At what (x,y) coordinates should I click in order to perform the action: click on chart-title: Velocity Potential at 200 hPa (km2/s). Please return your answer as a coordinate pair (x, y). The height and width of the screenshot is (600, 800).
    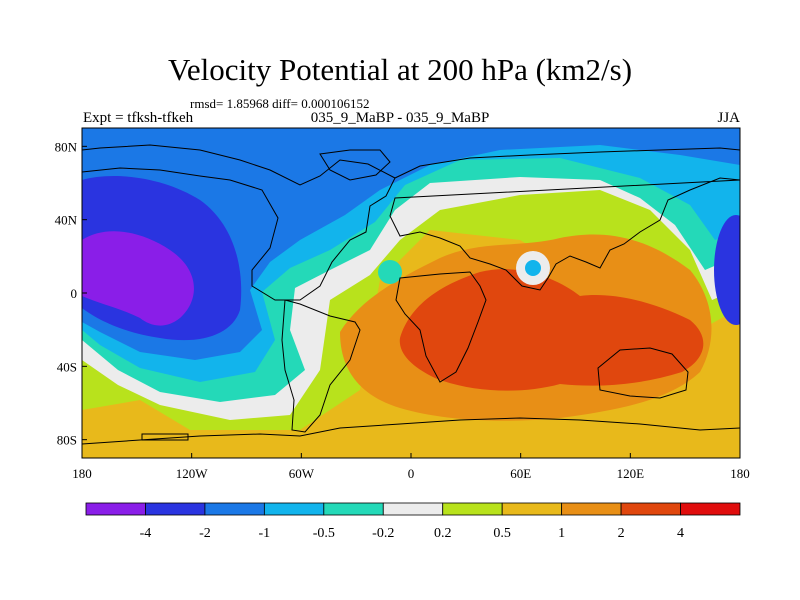
    Looking at the image, I should click on (400, 69).